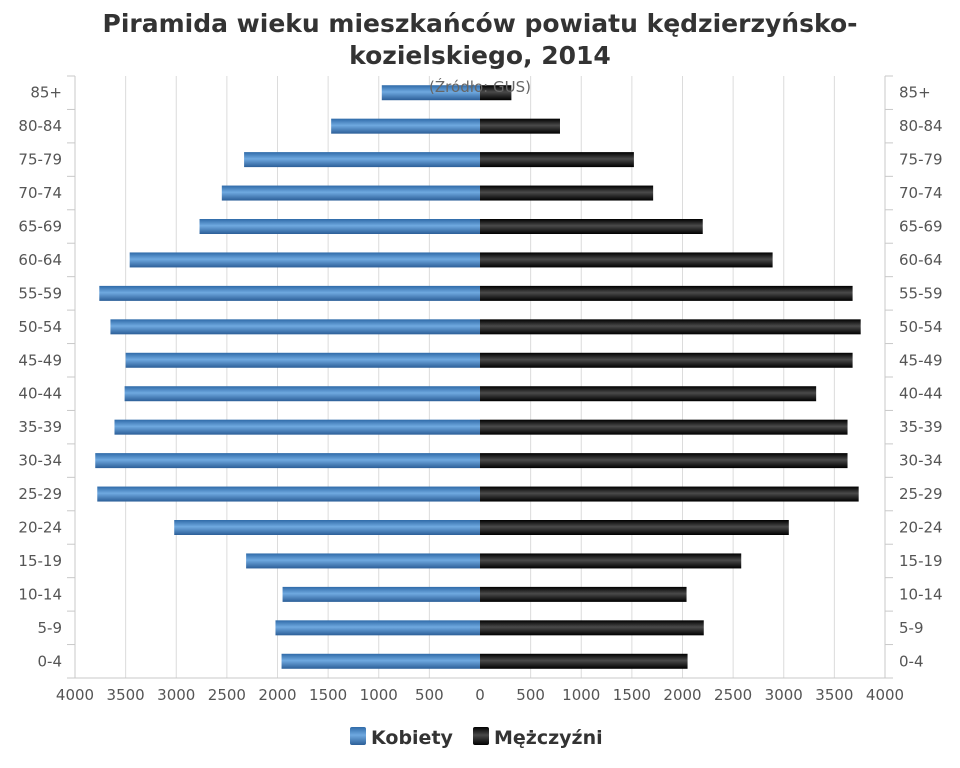  Describe the element at coordinates (358, 736) in the screenshot. I see `legend-swatch-kobiety` at that location.